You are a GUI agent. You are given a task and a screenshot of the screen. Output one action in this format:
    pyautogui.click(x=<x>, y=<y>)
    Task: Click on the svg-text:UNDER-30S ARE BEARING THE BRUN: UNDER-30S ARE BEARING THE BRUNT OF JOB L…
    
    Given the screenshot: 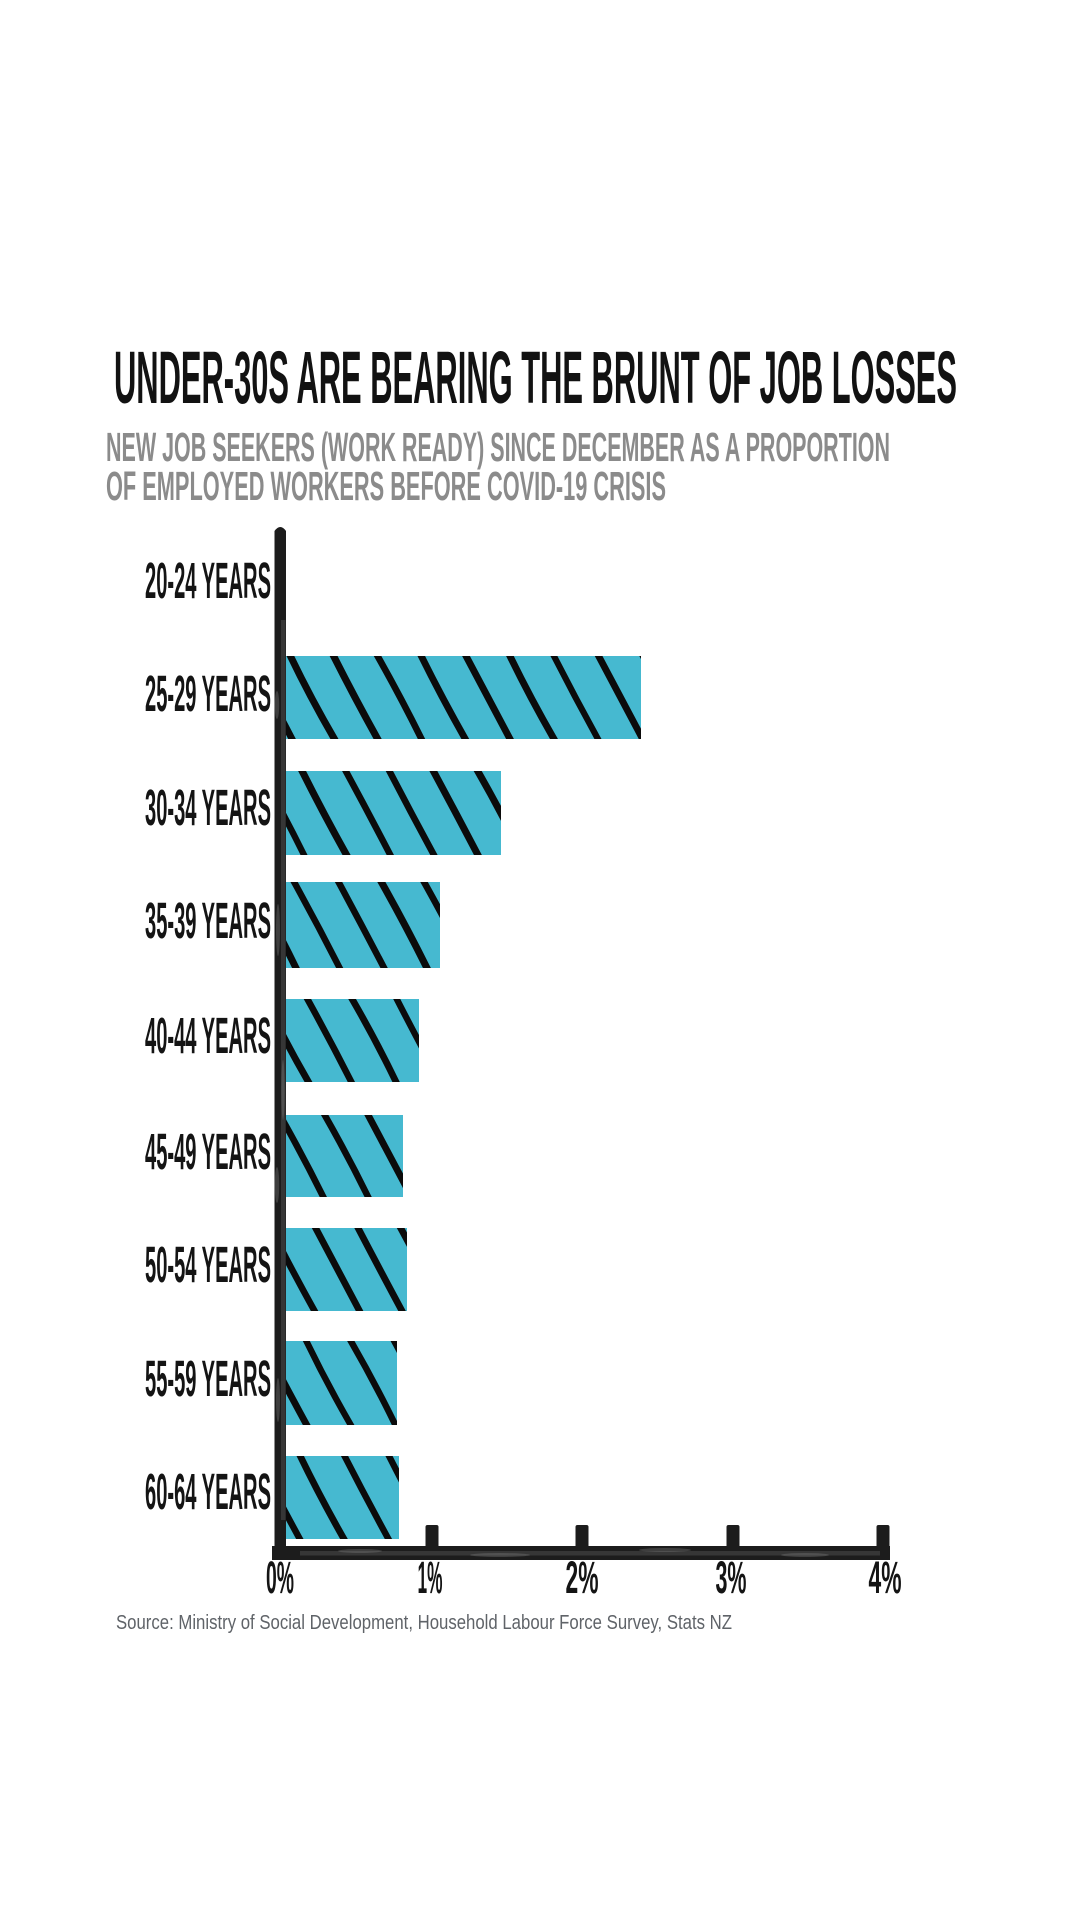 What is the action you would take?
    pyautogui.click(x=535, y=377)
    